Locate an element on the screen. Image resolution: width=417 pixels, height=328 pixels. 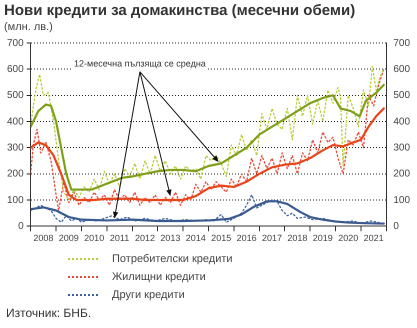
y-tick-label: 200 is located at coordinates (15, 174).